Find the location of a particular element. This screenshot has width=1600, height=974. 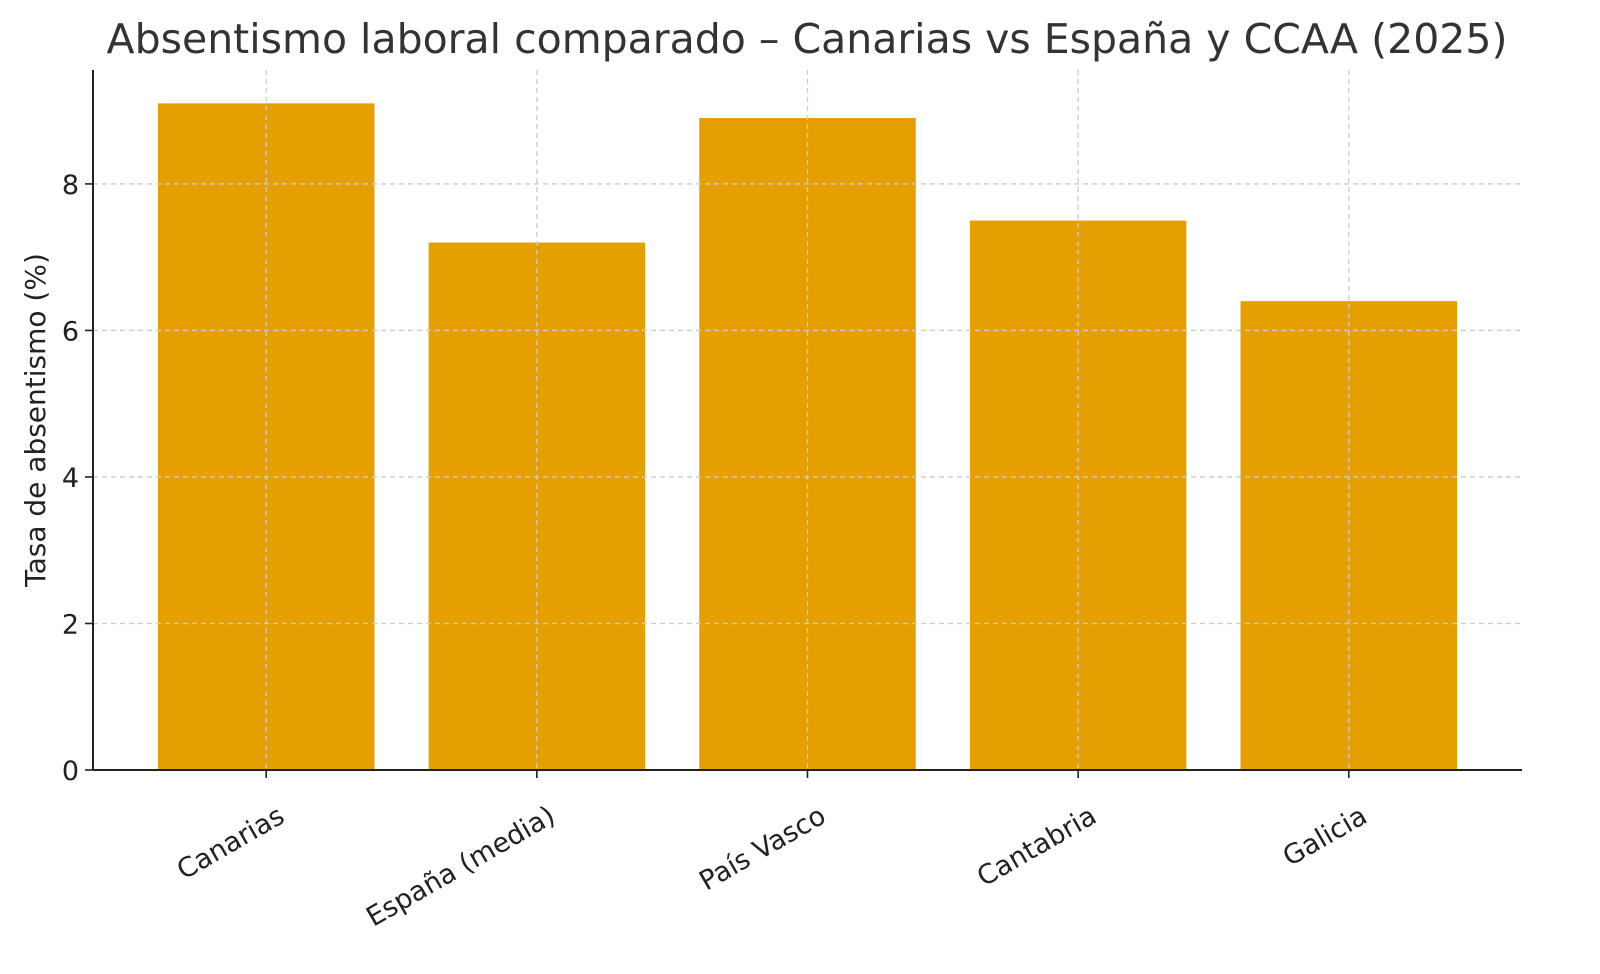

y-tick-label: 2 is located at coordinates (70, 624).